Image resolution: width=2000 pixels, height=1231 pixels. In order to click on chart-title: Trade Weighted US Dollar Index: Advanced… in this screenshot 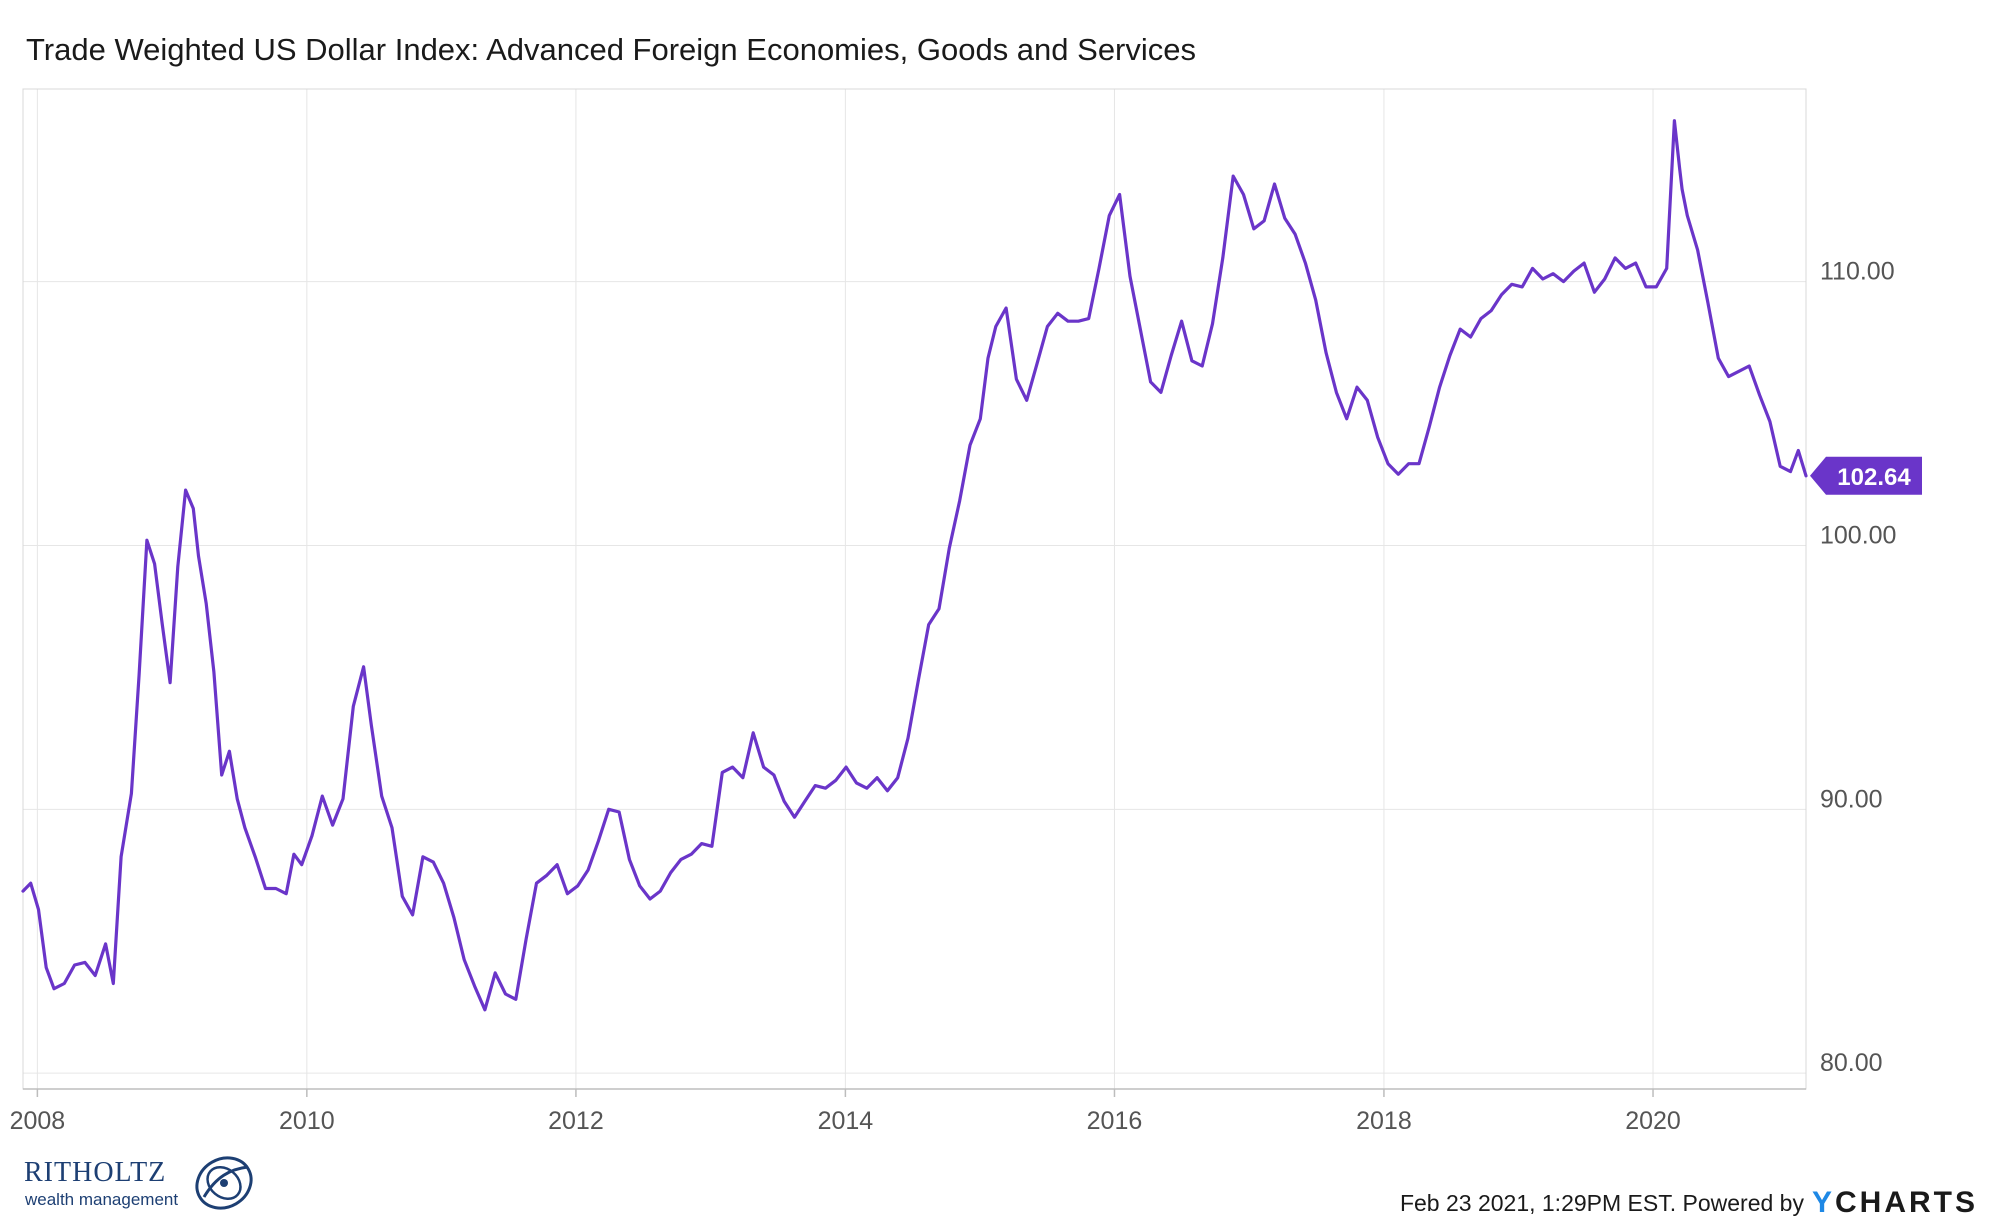, I will do `click(611, 49)`.